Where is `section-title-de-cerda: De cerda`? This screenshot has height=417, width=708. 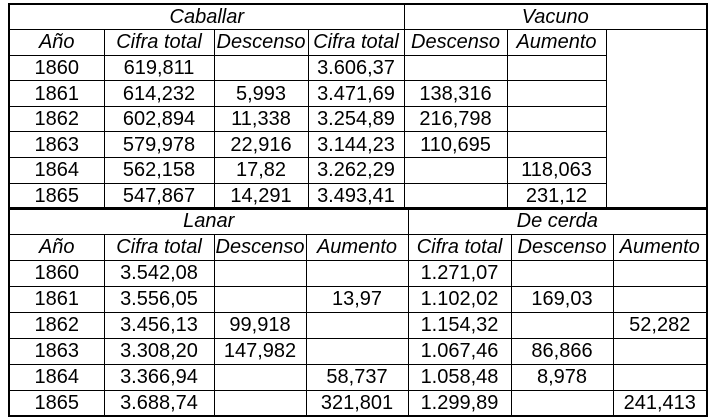
section-title-de-cerda: De cerda is located at coordinates (557, 221).